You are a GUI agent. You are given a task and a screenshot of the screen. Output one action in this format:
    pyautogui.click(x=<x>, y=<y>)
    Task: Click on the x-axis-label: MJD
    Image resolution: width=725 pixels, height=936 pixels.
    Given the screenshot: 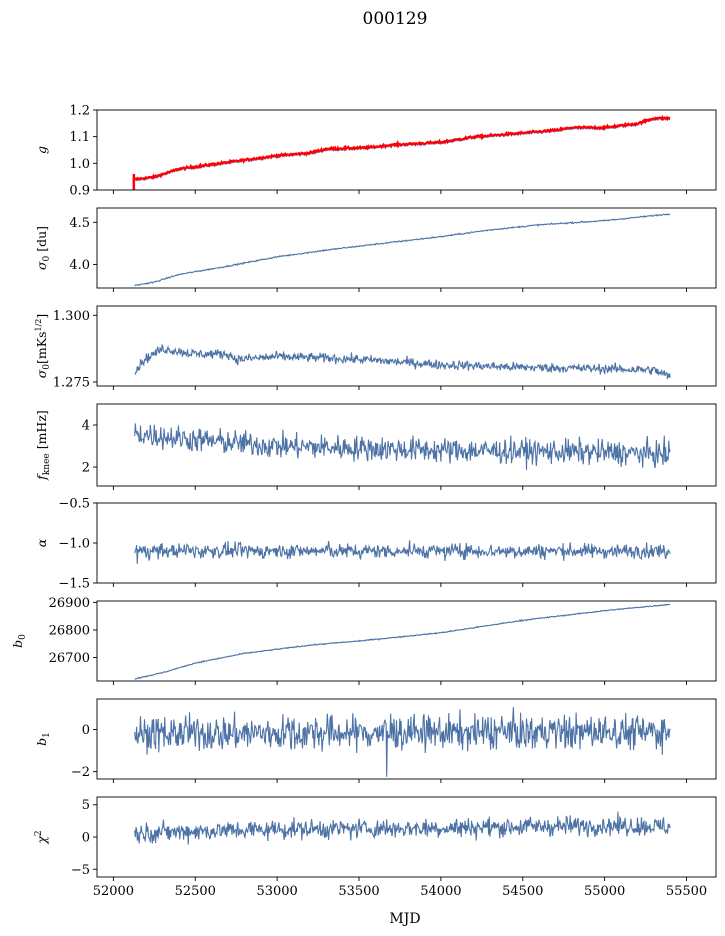 What is the action you would take?
    pyautogui.click(x=404, y=919)
    